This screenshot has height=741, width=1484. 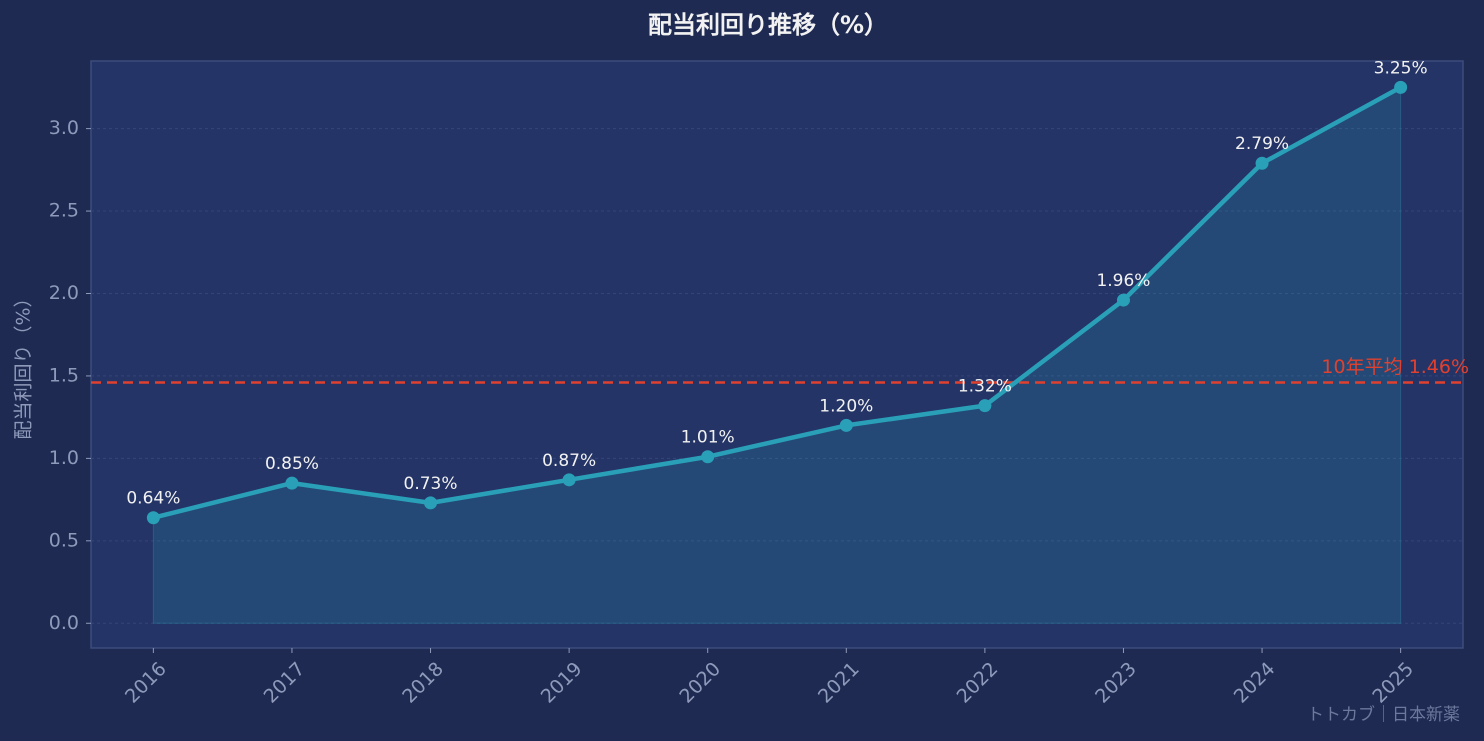 I want to click on y-tick-label: 1.5, so click(x=64, y=375).